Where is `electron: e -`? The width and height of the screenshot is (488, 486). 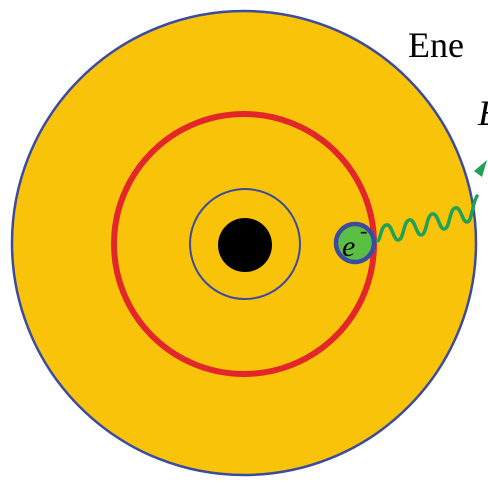 electron: e - is located at coordinates (355, 241).